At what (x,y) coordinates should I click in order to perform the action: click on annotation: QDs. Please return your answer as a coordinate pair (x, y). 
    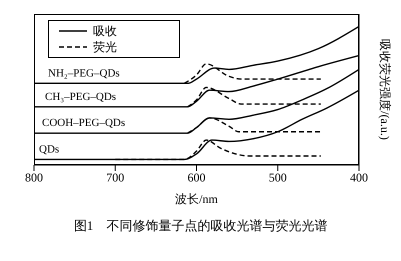
    Looking at the image, I should click on (49, 149).